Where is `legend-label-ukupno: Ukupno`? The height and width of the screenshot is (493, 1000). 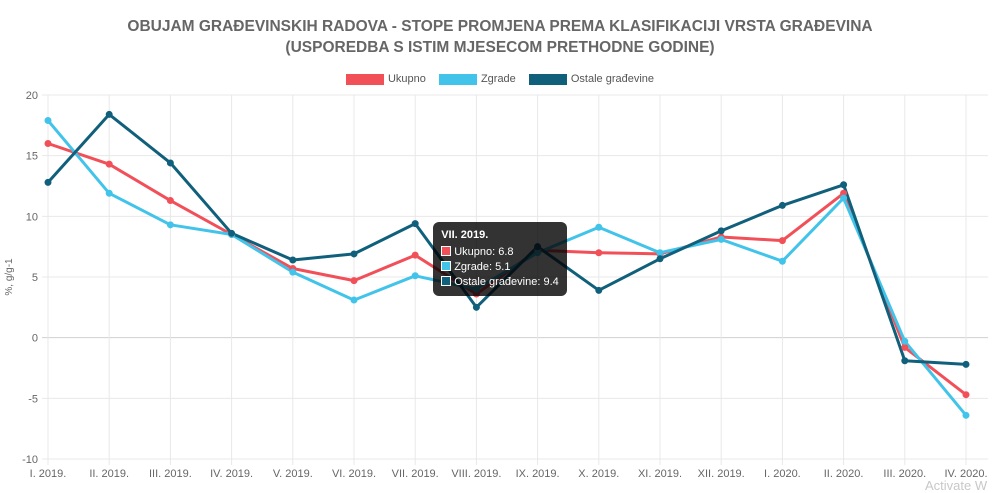
legend-label-ukupno: Ukupno is located at coordinates (406, 79).